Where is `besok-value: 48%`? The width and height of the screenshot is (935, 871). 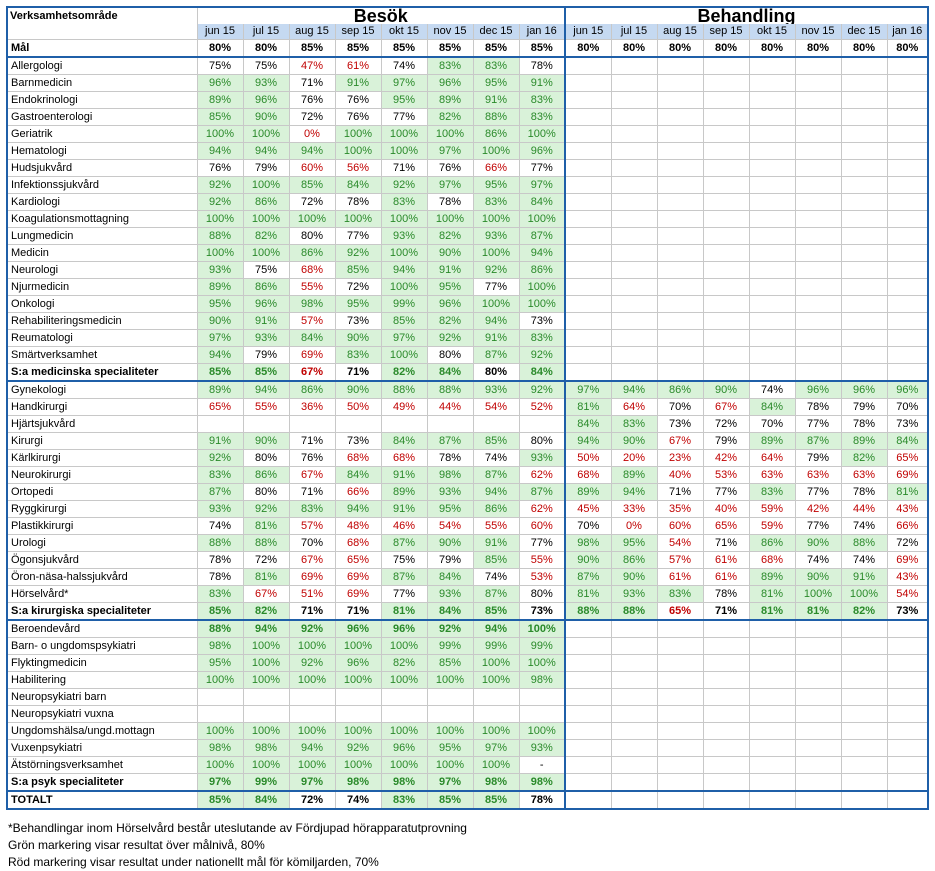 besok-value: 48% is located at coordinates (358, 526).